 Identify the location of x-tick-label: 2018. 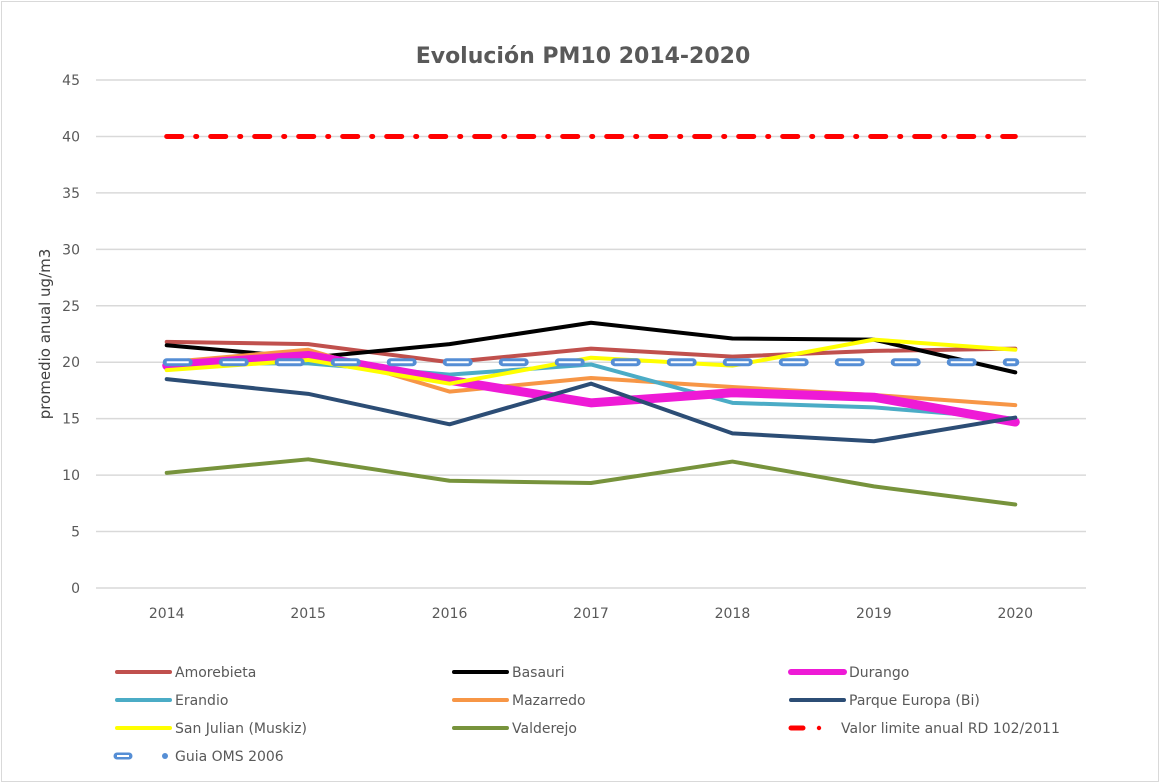
(733, 614).